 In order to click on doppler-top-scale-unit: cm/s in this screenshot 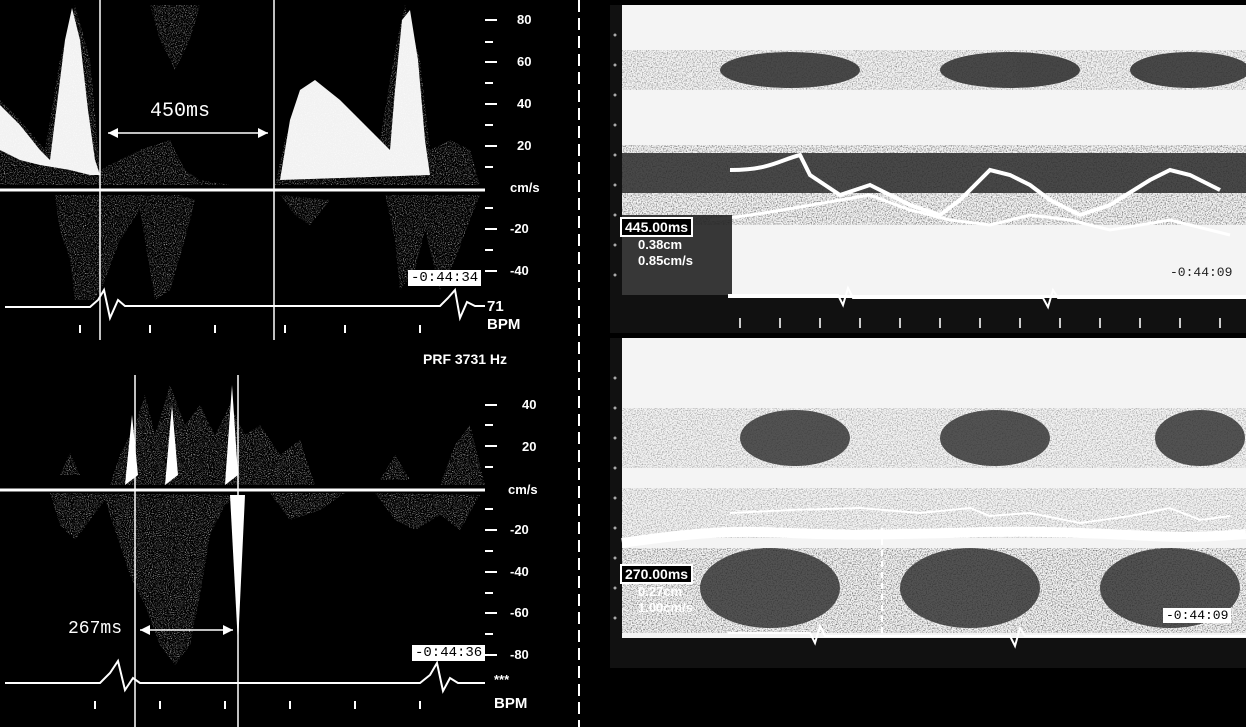, I will do `click(525, 187)`.